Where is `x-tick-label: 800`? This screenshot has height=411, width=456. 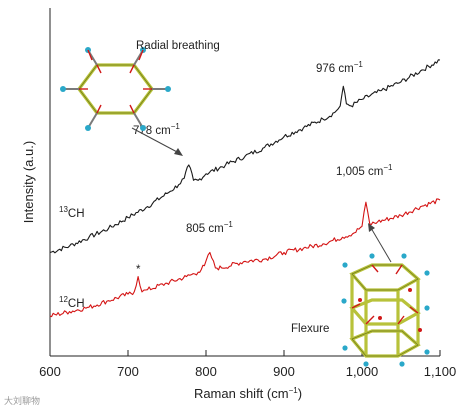
x-tick-label: 800 is located at coordinates (206, 371).